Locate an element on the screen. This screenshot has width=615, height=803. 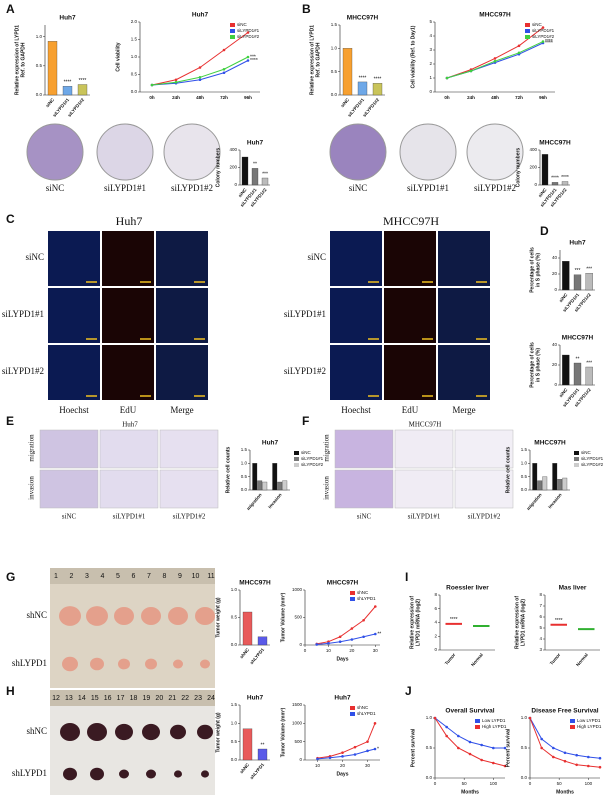
x-tick-label: invasion is located at coordinates (555, 500).